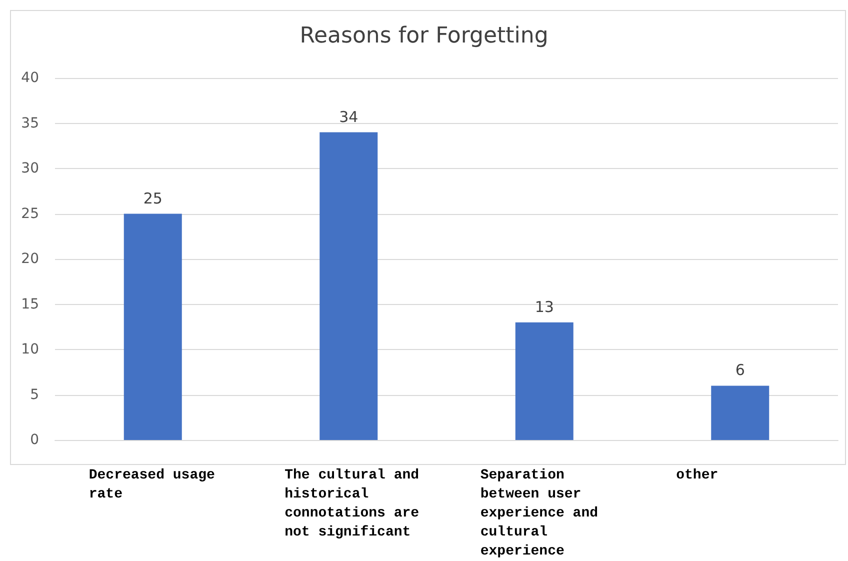 The width and height of the screenshot is (848, 561). I want to click on y-tick-label: 30, so click(30, 168).